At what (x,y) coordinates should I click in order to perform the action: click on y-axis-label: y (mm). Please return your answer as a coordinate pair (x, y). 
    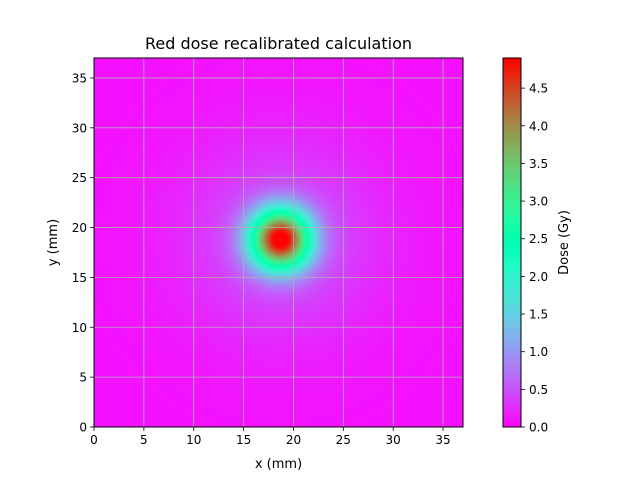
    Looking at the image, I should click on (53, 242).